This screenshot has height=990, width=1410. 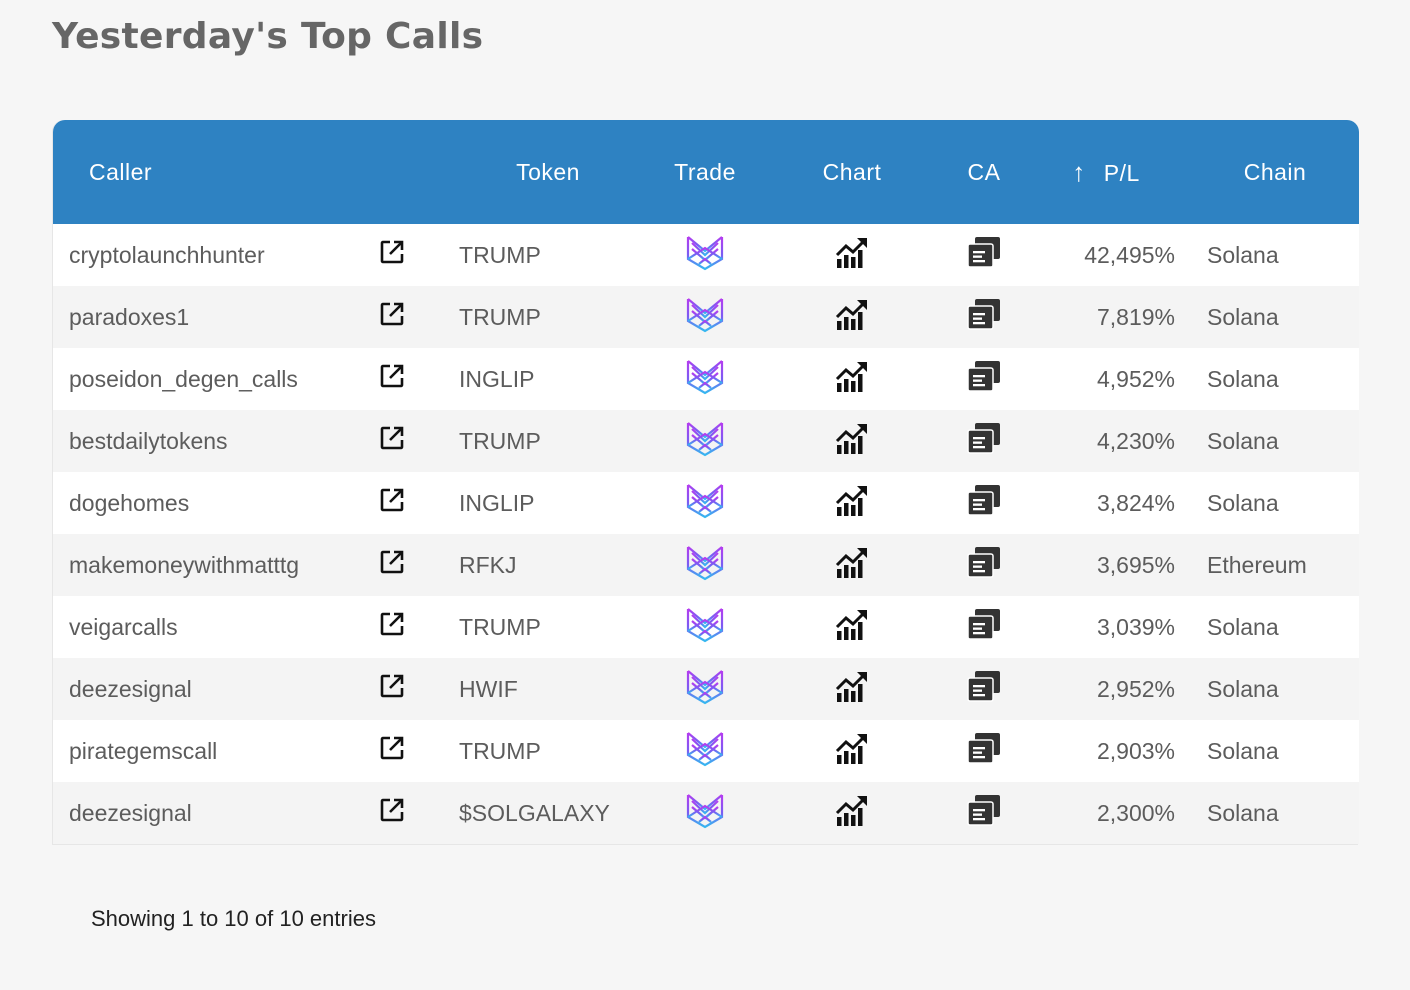 I want to click on token-symbol: HWIF, so click(x=488, y=688).